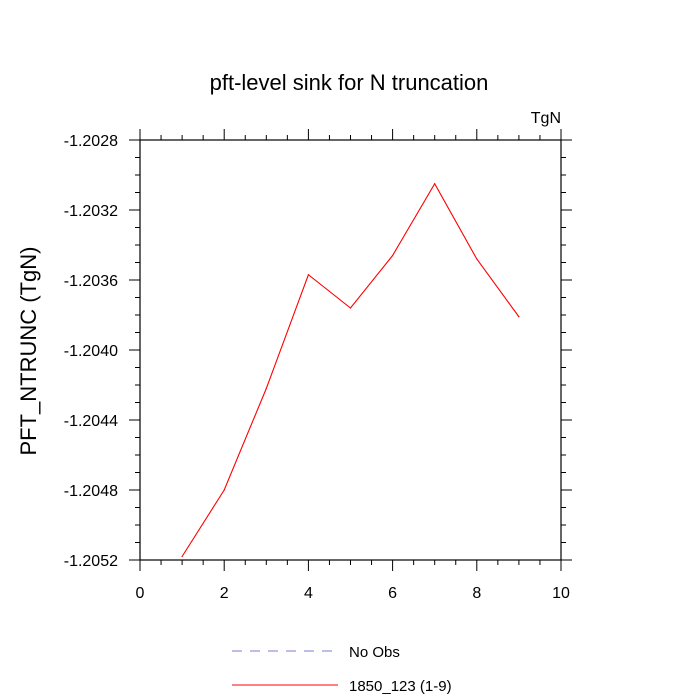 The width and height of the screenshot is (700, 700). I want to click on units-label: TgN, so click(546, 118).